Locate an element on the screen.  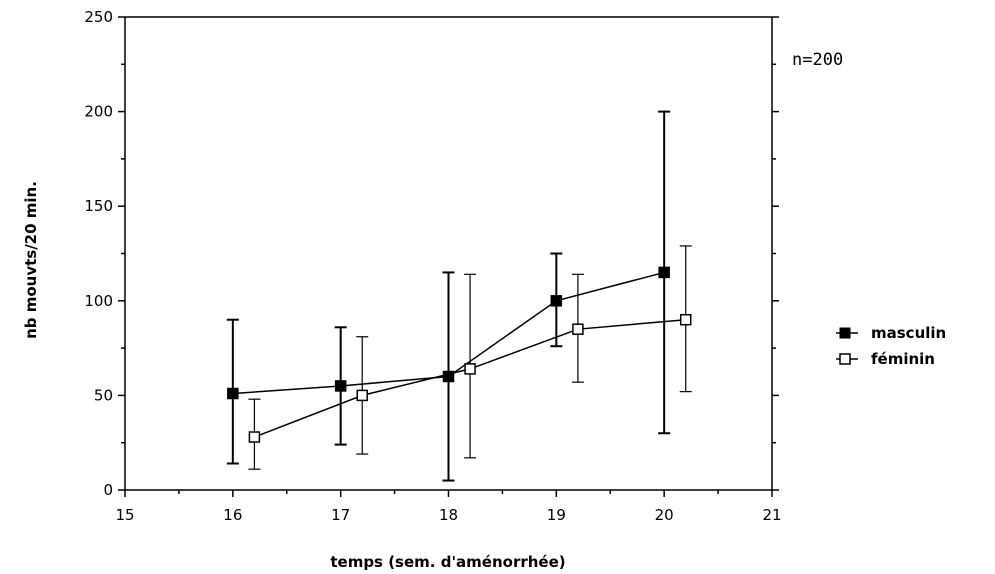
legend-item-masculin: masculin is located at coordinates (891, 333).